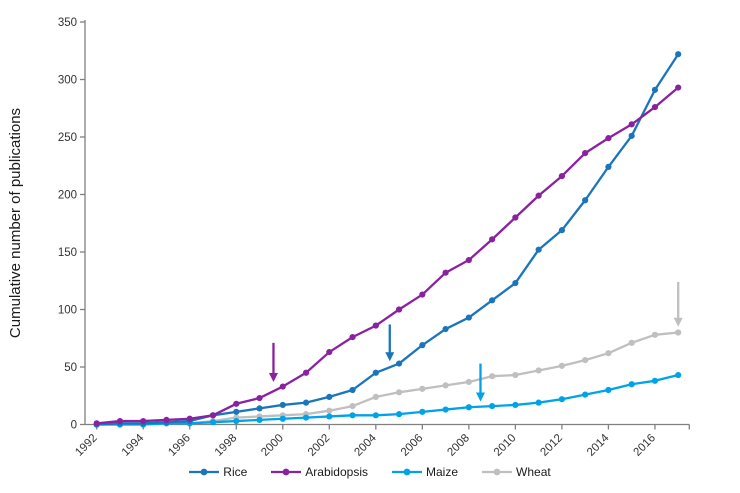 The width and height of the screenshot is (740, 493). Describe the element at coordinates (235, 472) in the screenshot. I see `legend-label-rice: Rice` at that location.